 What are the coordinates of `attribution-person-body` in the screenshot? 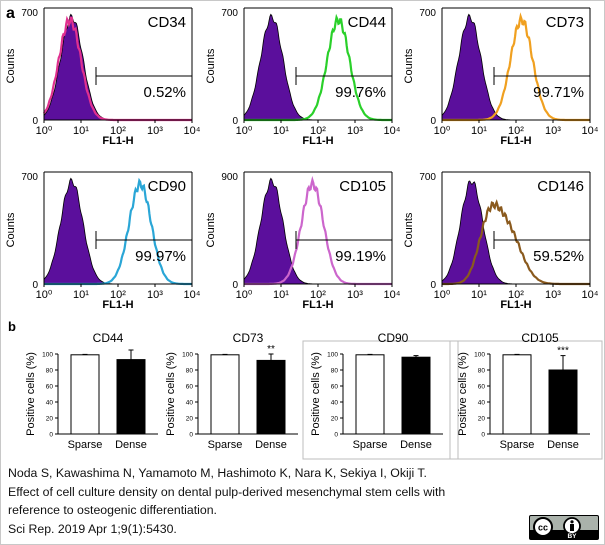 It's located at (572, 527).